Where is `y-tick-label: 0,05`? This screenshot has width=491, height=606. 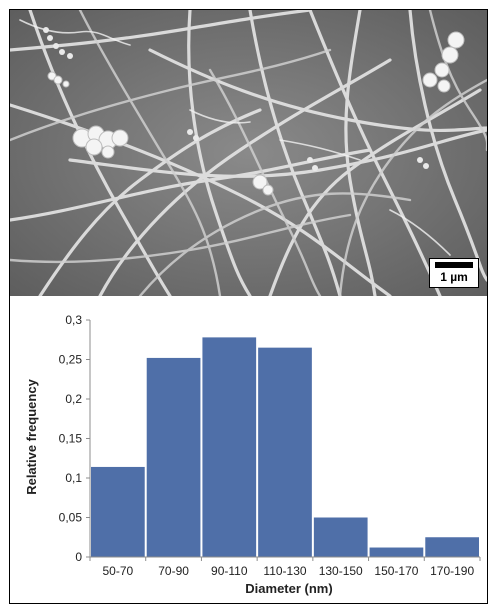 y-tick-label: 0,05 is located at coordinates (71, 518).